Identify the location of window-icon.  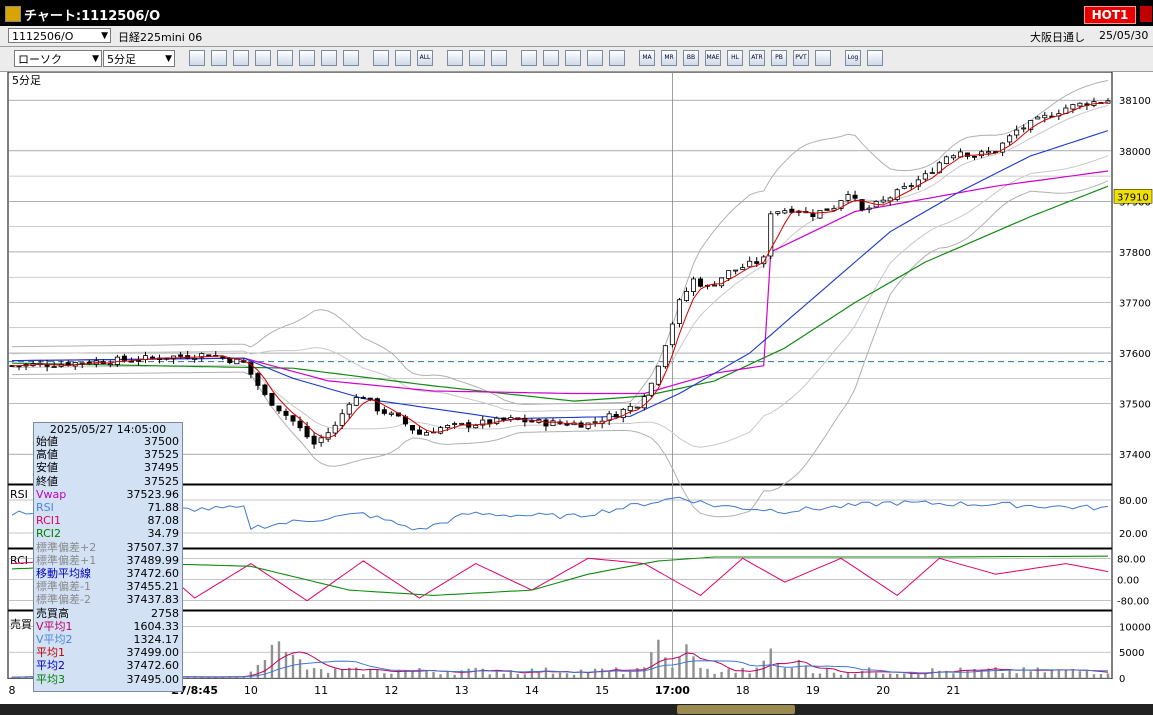
(219, 58).